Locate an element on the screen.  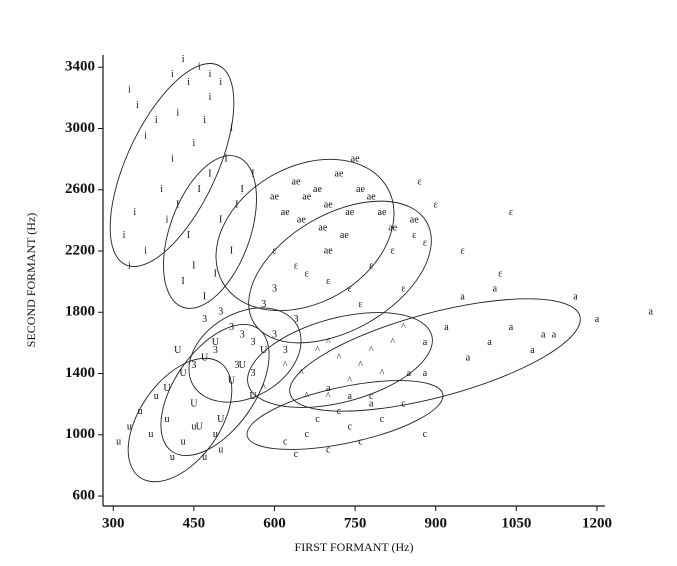
x-tick-label: 600 is located at coordinates (274, 523).